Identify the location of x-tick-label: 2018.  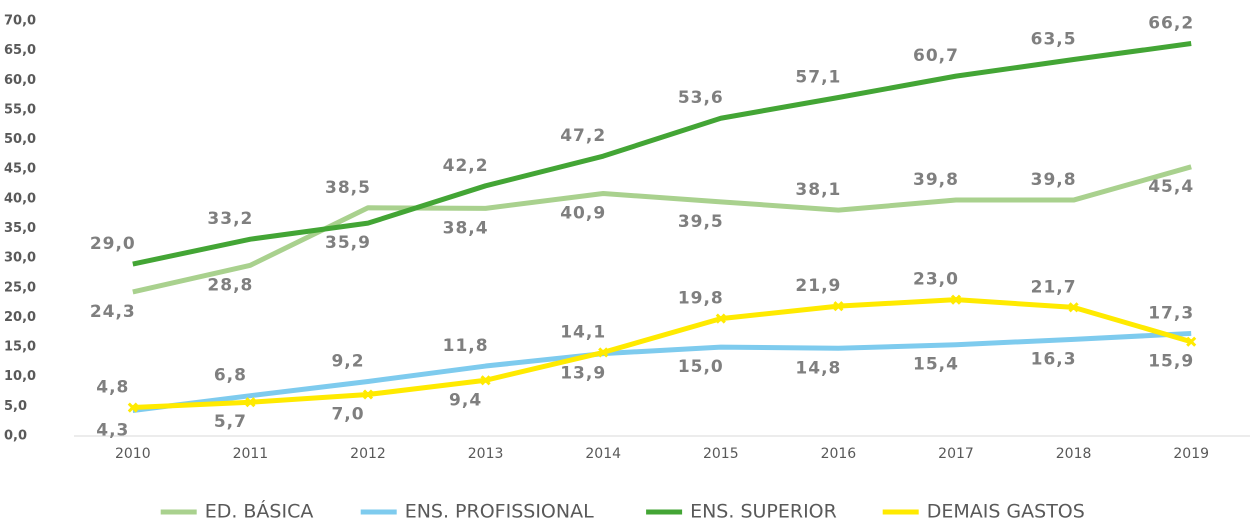
(1074, 454).